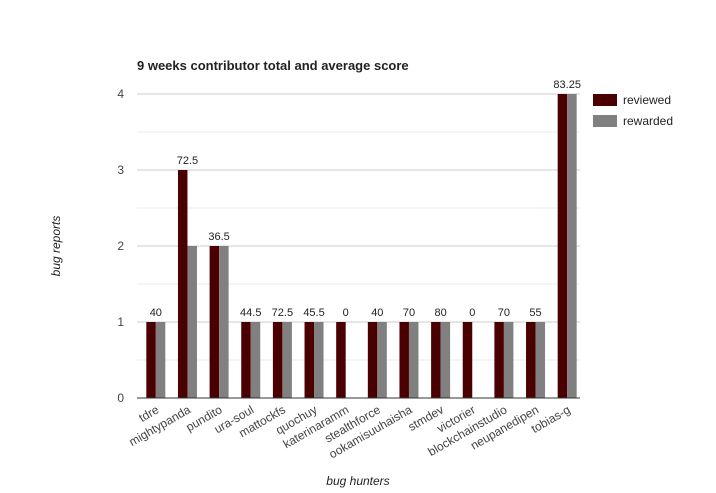  I want to click on legend-swatch-rewarded, so click(605, 121).